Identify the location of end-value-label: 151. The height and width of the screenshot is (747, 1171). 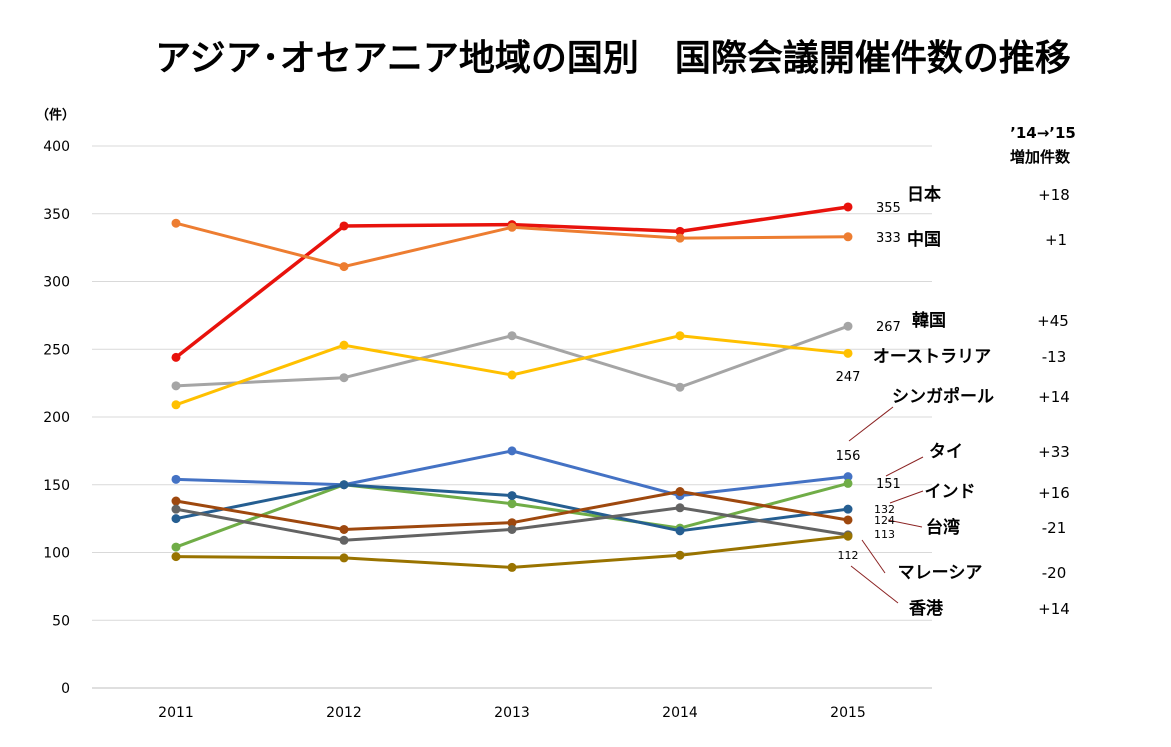
(888, 484).